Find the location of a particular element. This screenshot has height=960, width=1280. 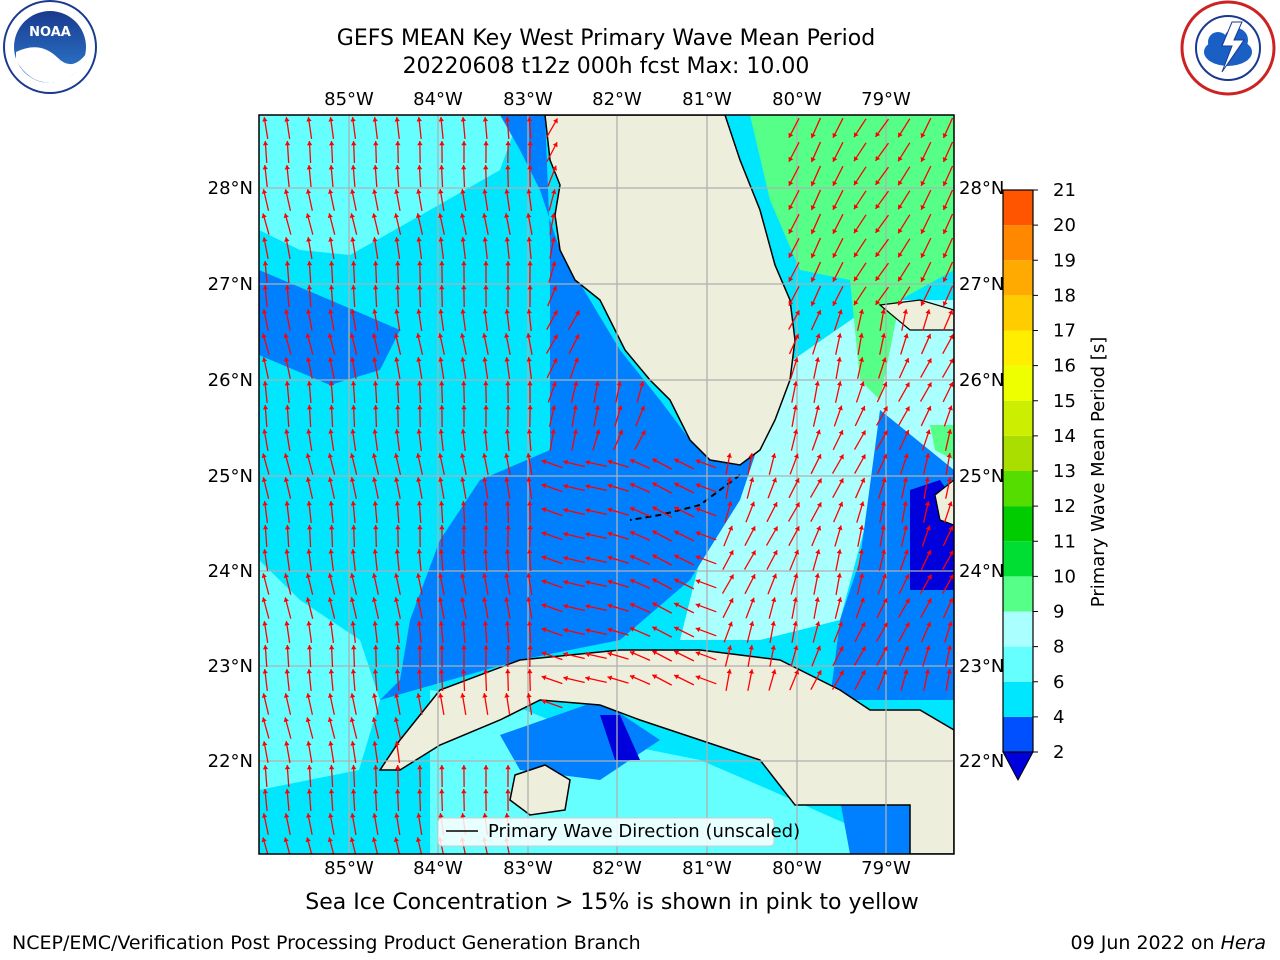

nws-logo is located at coordinates (1228, 48).